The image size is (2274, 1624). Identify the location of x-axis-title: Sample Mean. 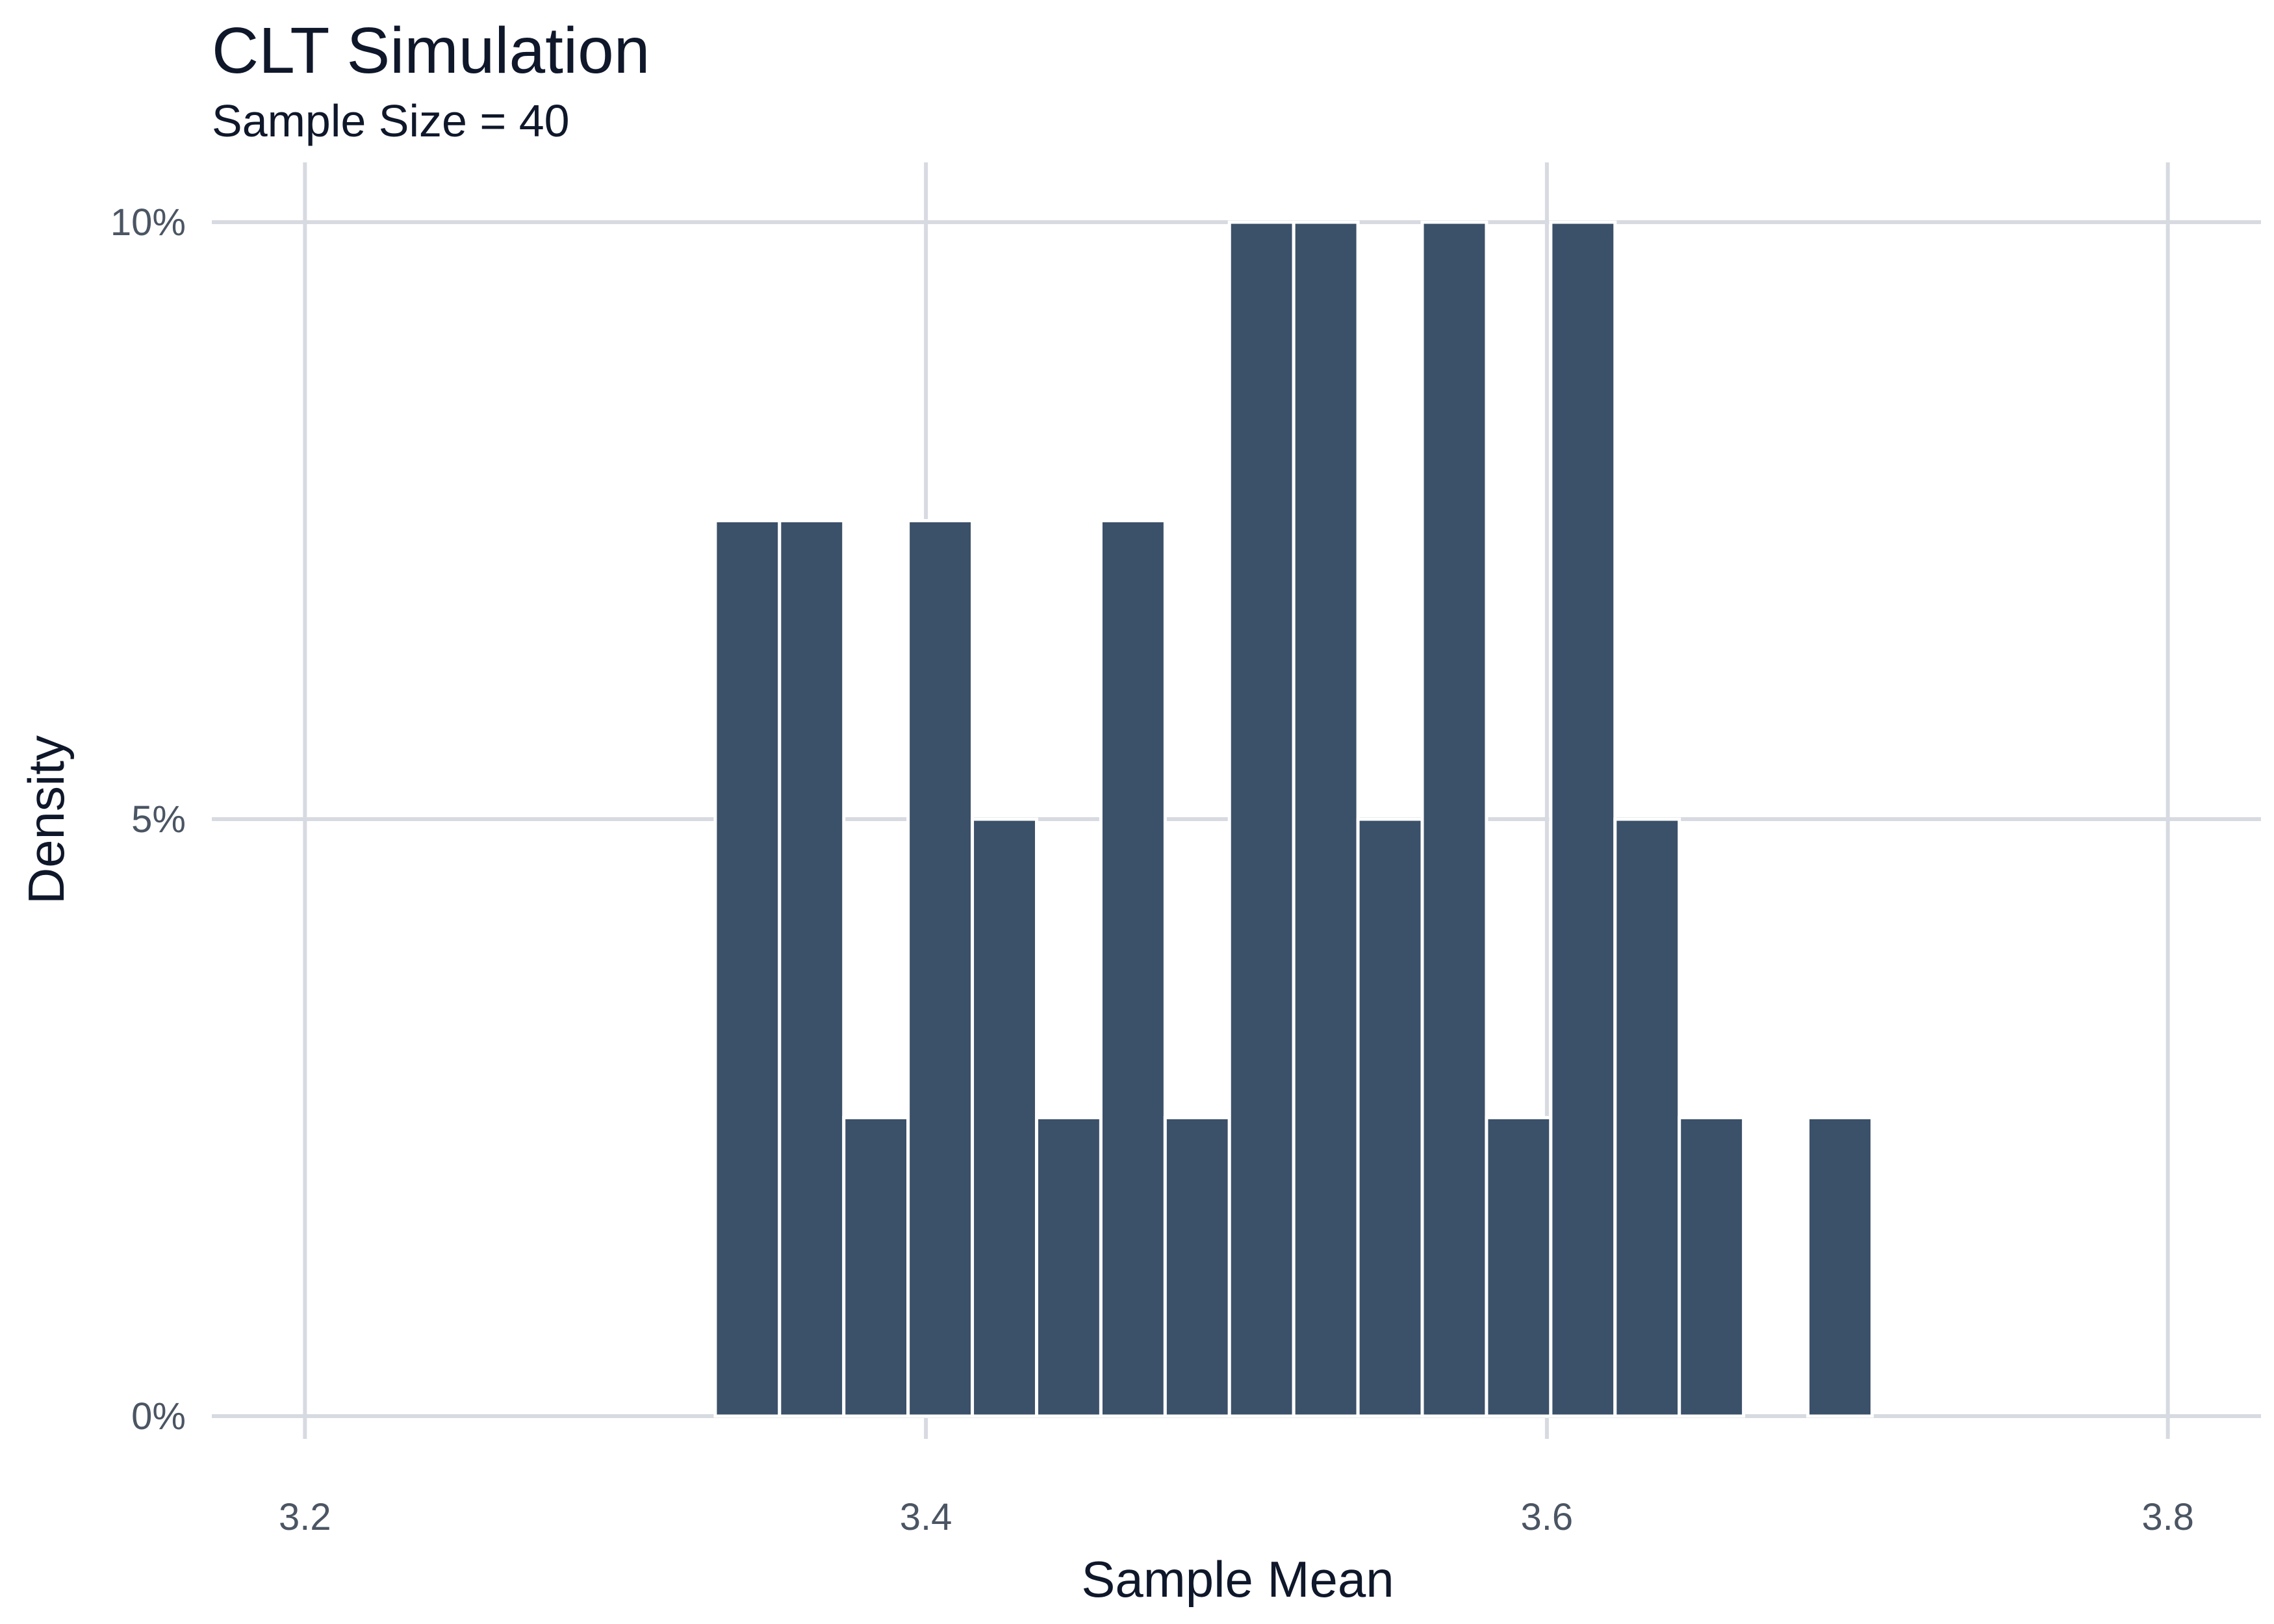
(1237, 1579).